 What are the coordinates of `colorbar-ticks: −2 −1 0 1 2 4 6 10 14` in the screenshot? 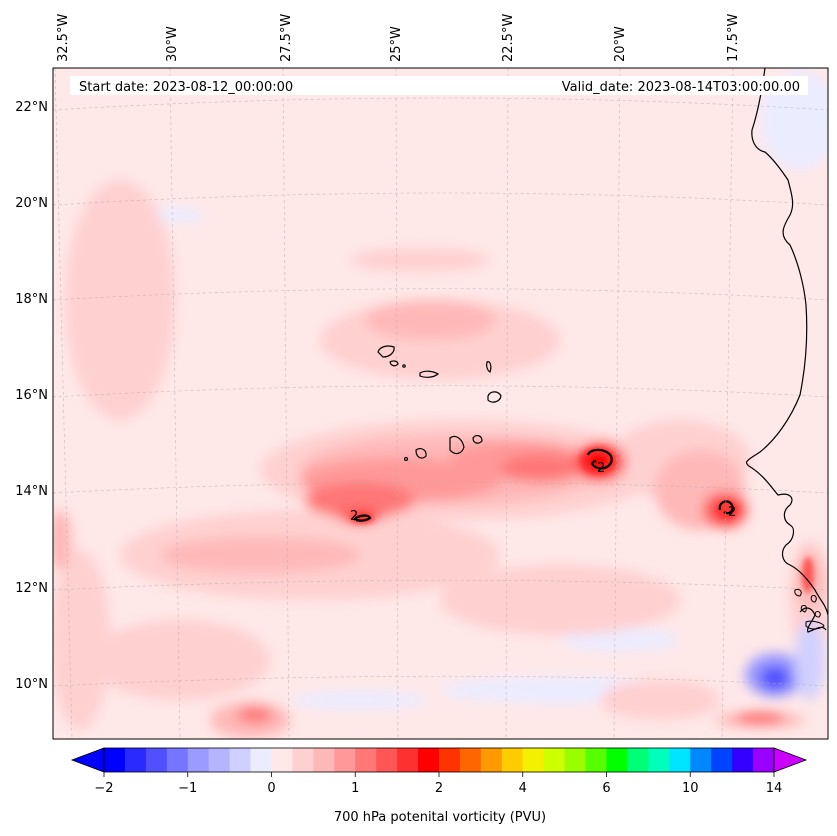 It's located at (438, 784).